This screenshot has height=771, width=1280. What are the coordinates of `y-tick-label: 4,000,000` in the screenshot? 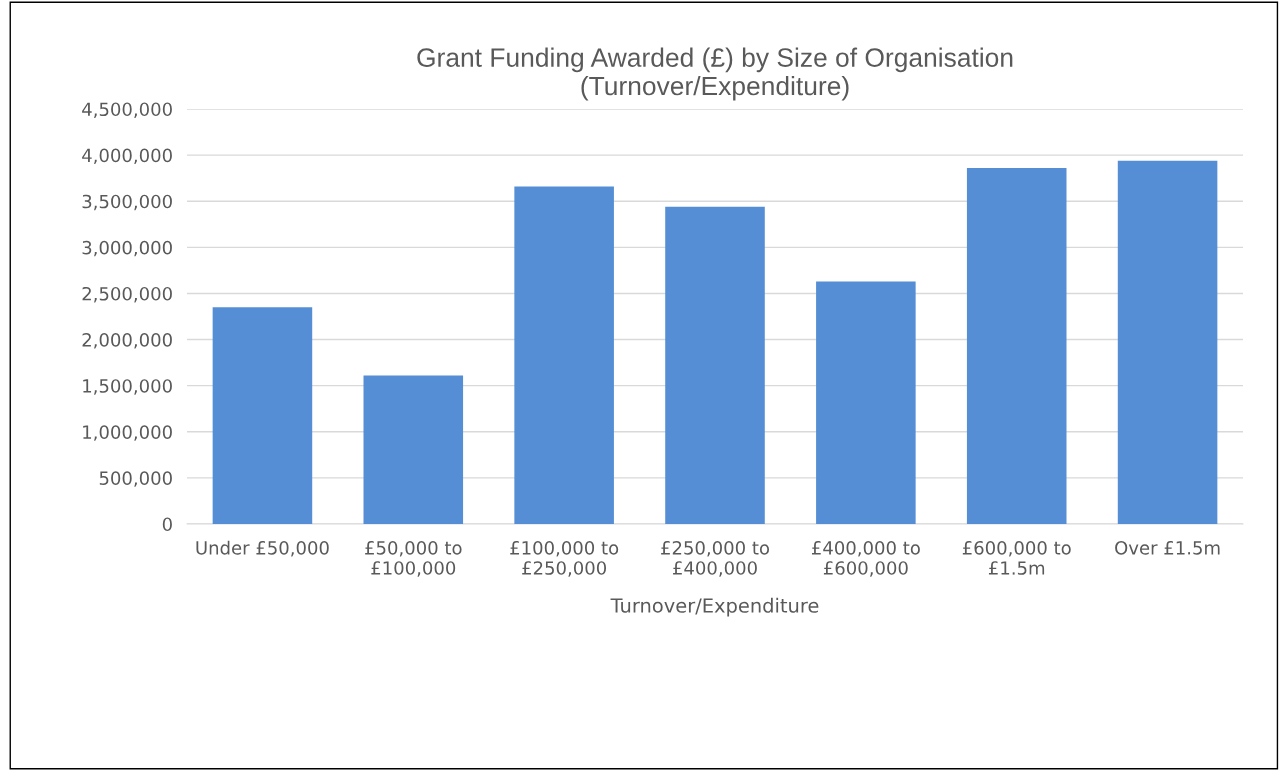 It's located at (127, 156).